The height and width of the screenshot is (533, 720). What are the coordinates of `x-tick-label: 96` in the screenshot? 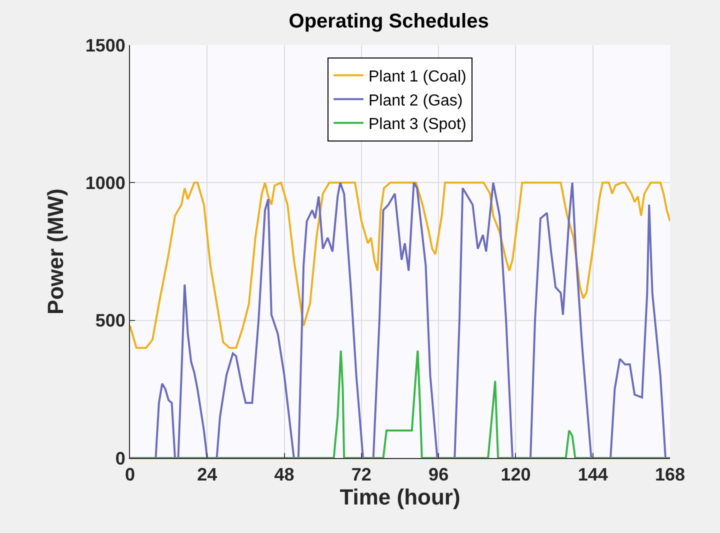 It's located at (438, 474).